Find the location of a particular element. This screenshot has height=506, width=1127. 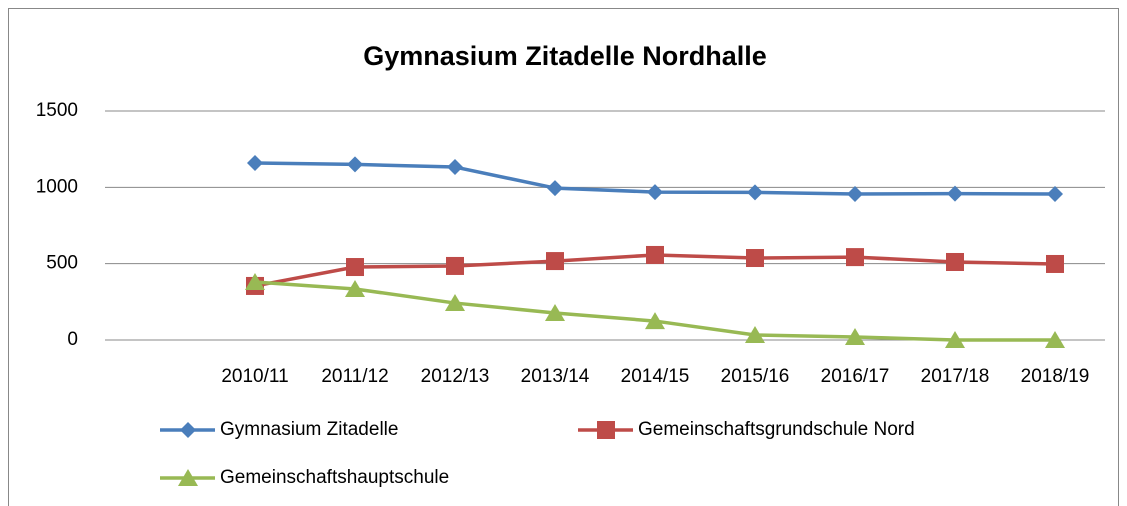

x-tick-label: 2011/12 is located at coordinates (354, 376).